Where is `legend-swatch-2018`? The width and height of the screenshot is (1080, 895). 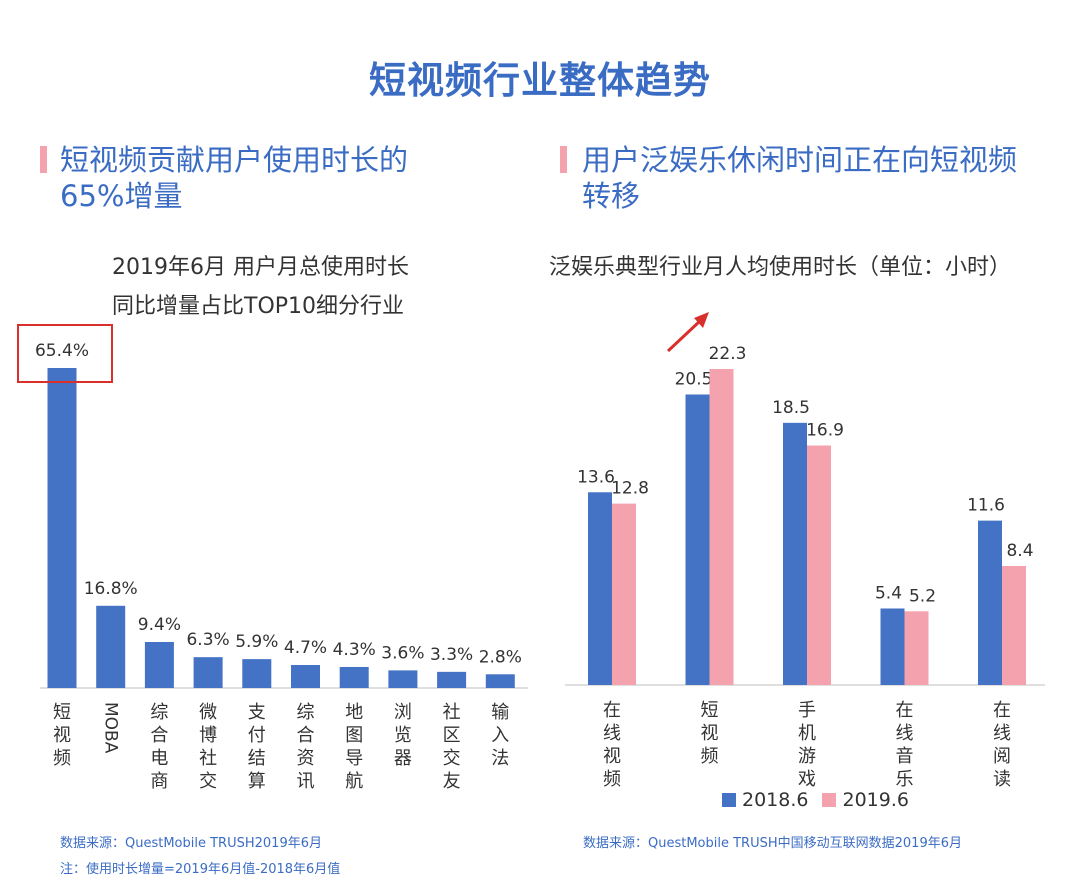 legend-swatch-2018 is located at coordinates (729, 800).